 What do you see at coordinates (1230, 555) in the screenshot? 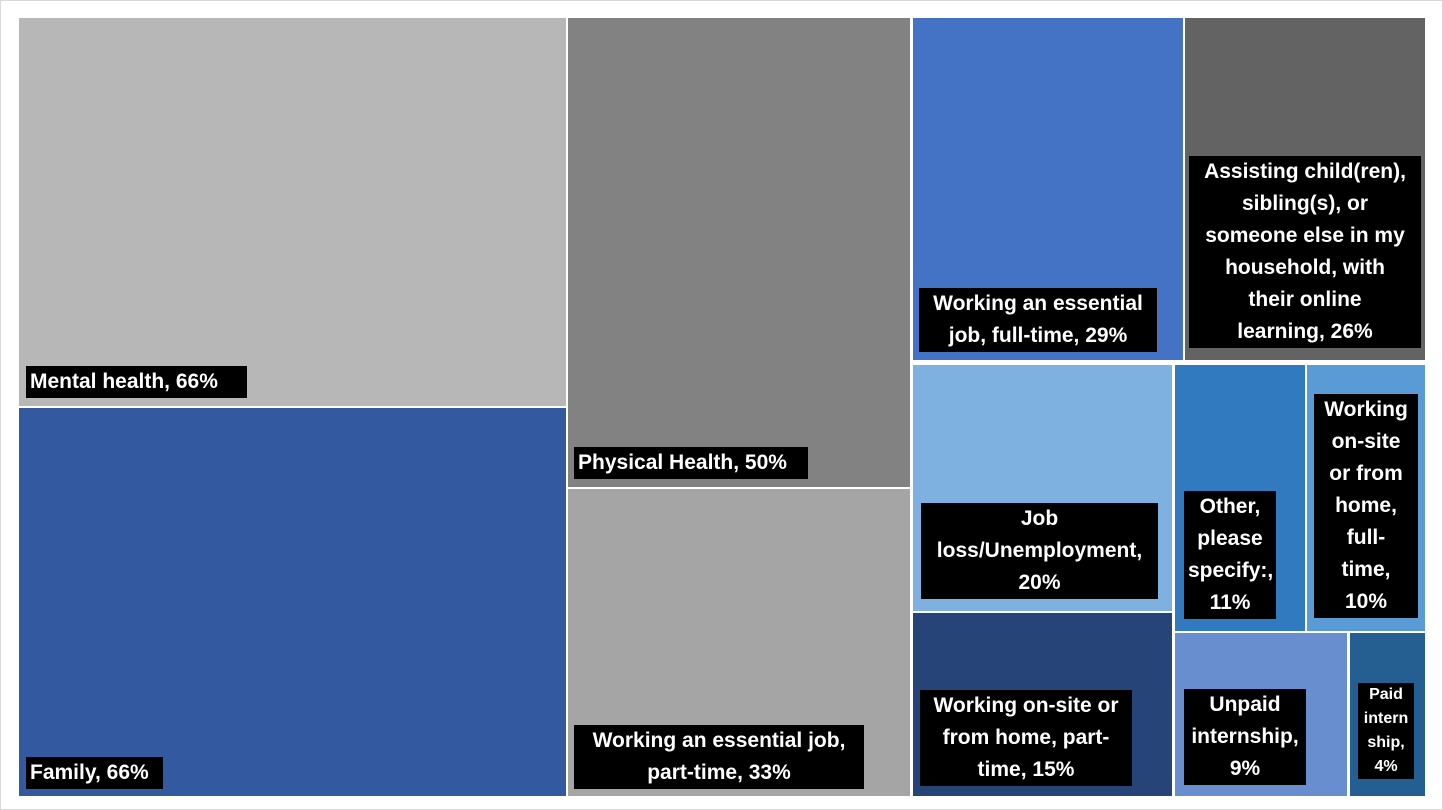
I see `tile-label: Other, please specify:, 11%` at bounding box center [1230, 555].